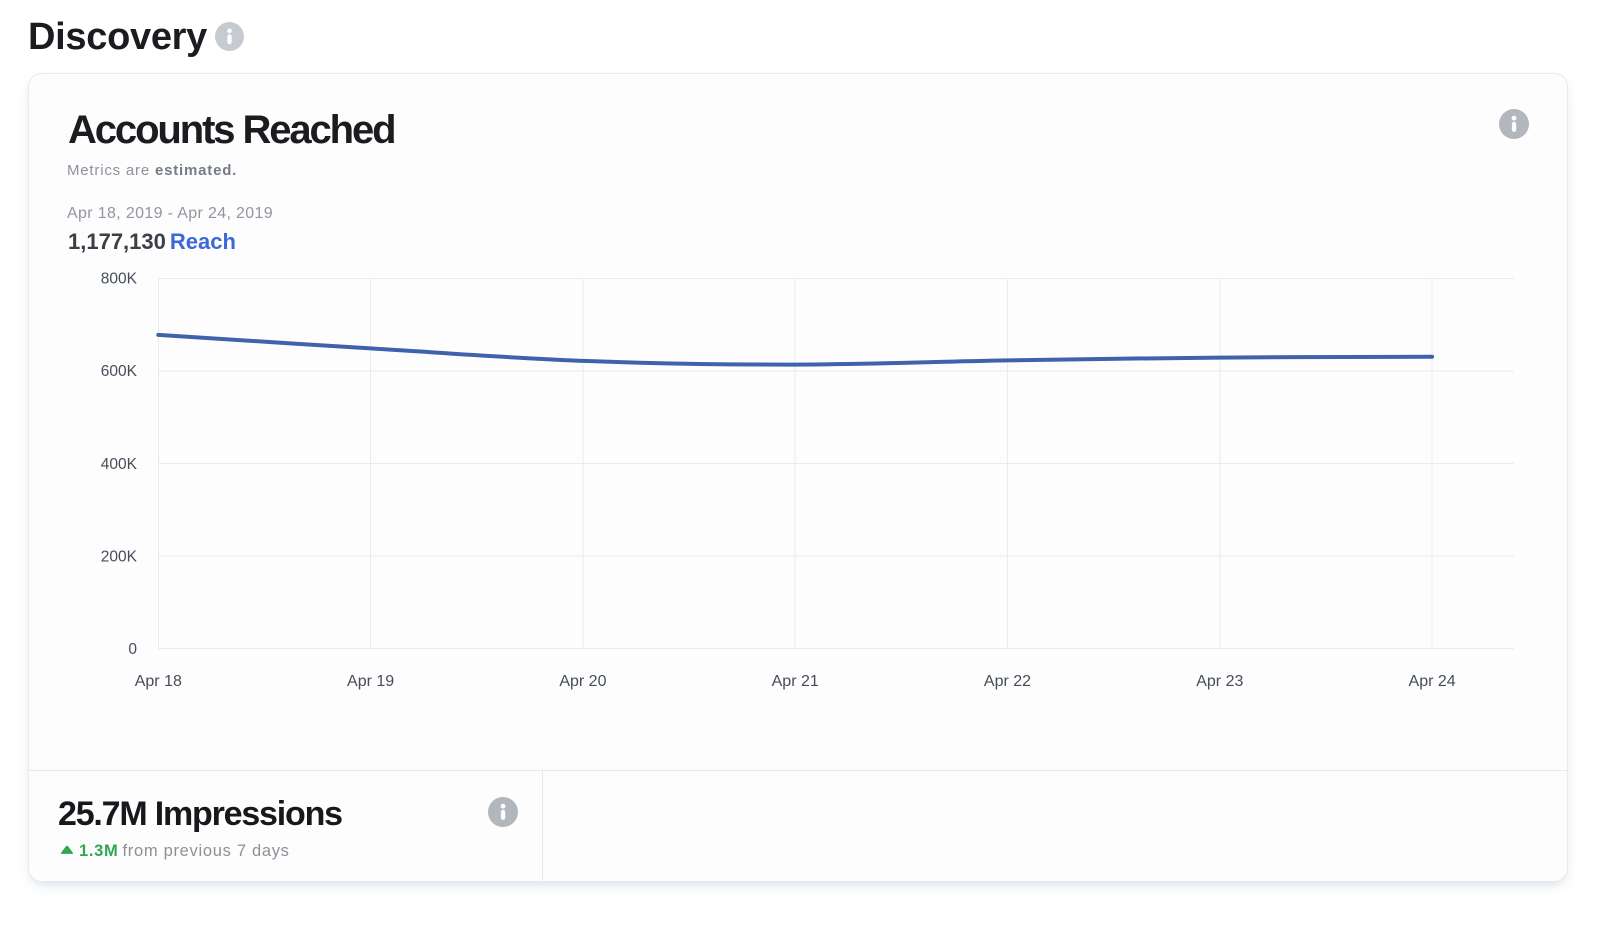 This screenshot has height=930, width=1600. Describe the element at coordinates (1432, 681) in the screenshot. I see `svg-text: Apr 24` at that location.